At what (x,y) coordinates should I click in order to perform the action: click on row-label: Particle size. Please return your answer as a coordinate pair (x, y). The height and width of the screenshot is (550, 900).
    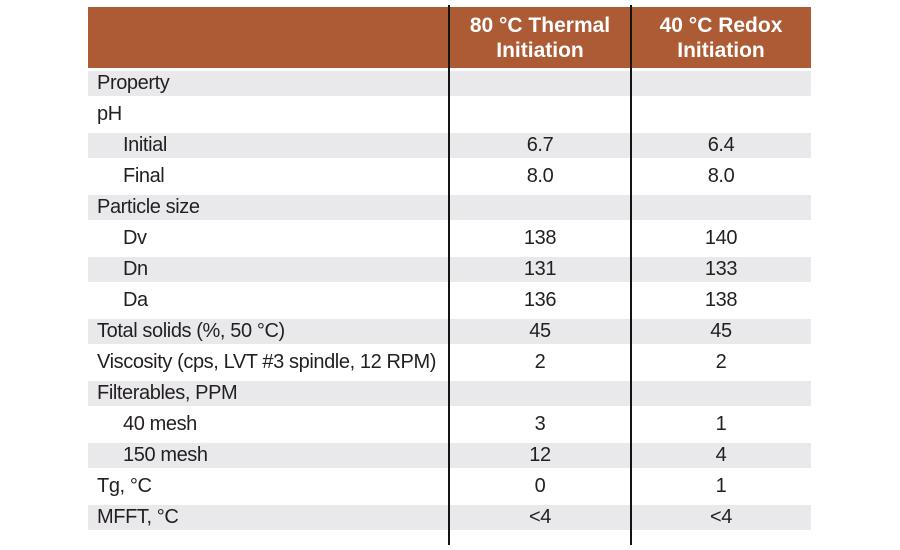
    Looking at the image, I should click on (148, 207).